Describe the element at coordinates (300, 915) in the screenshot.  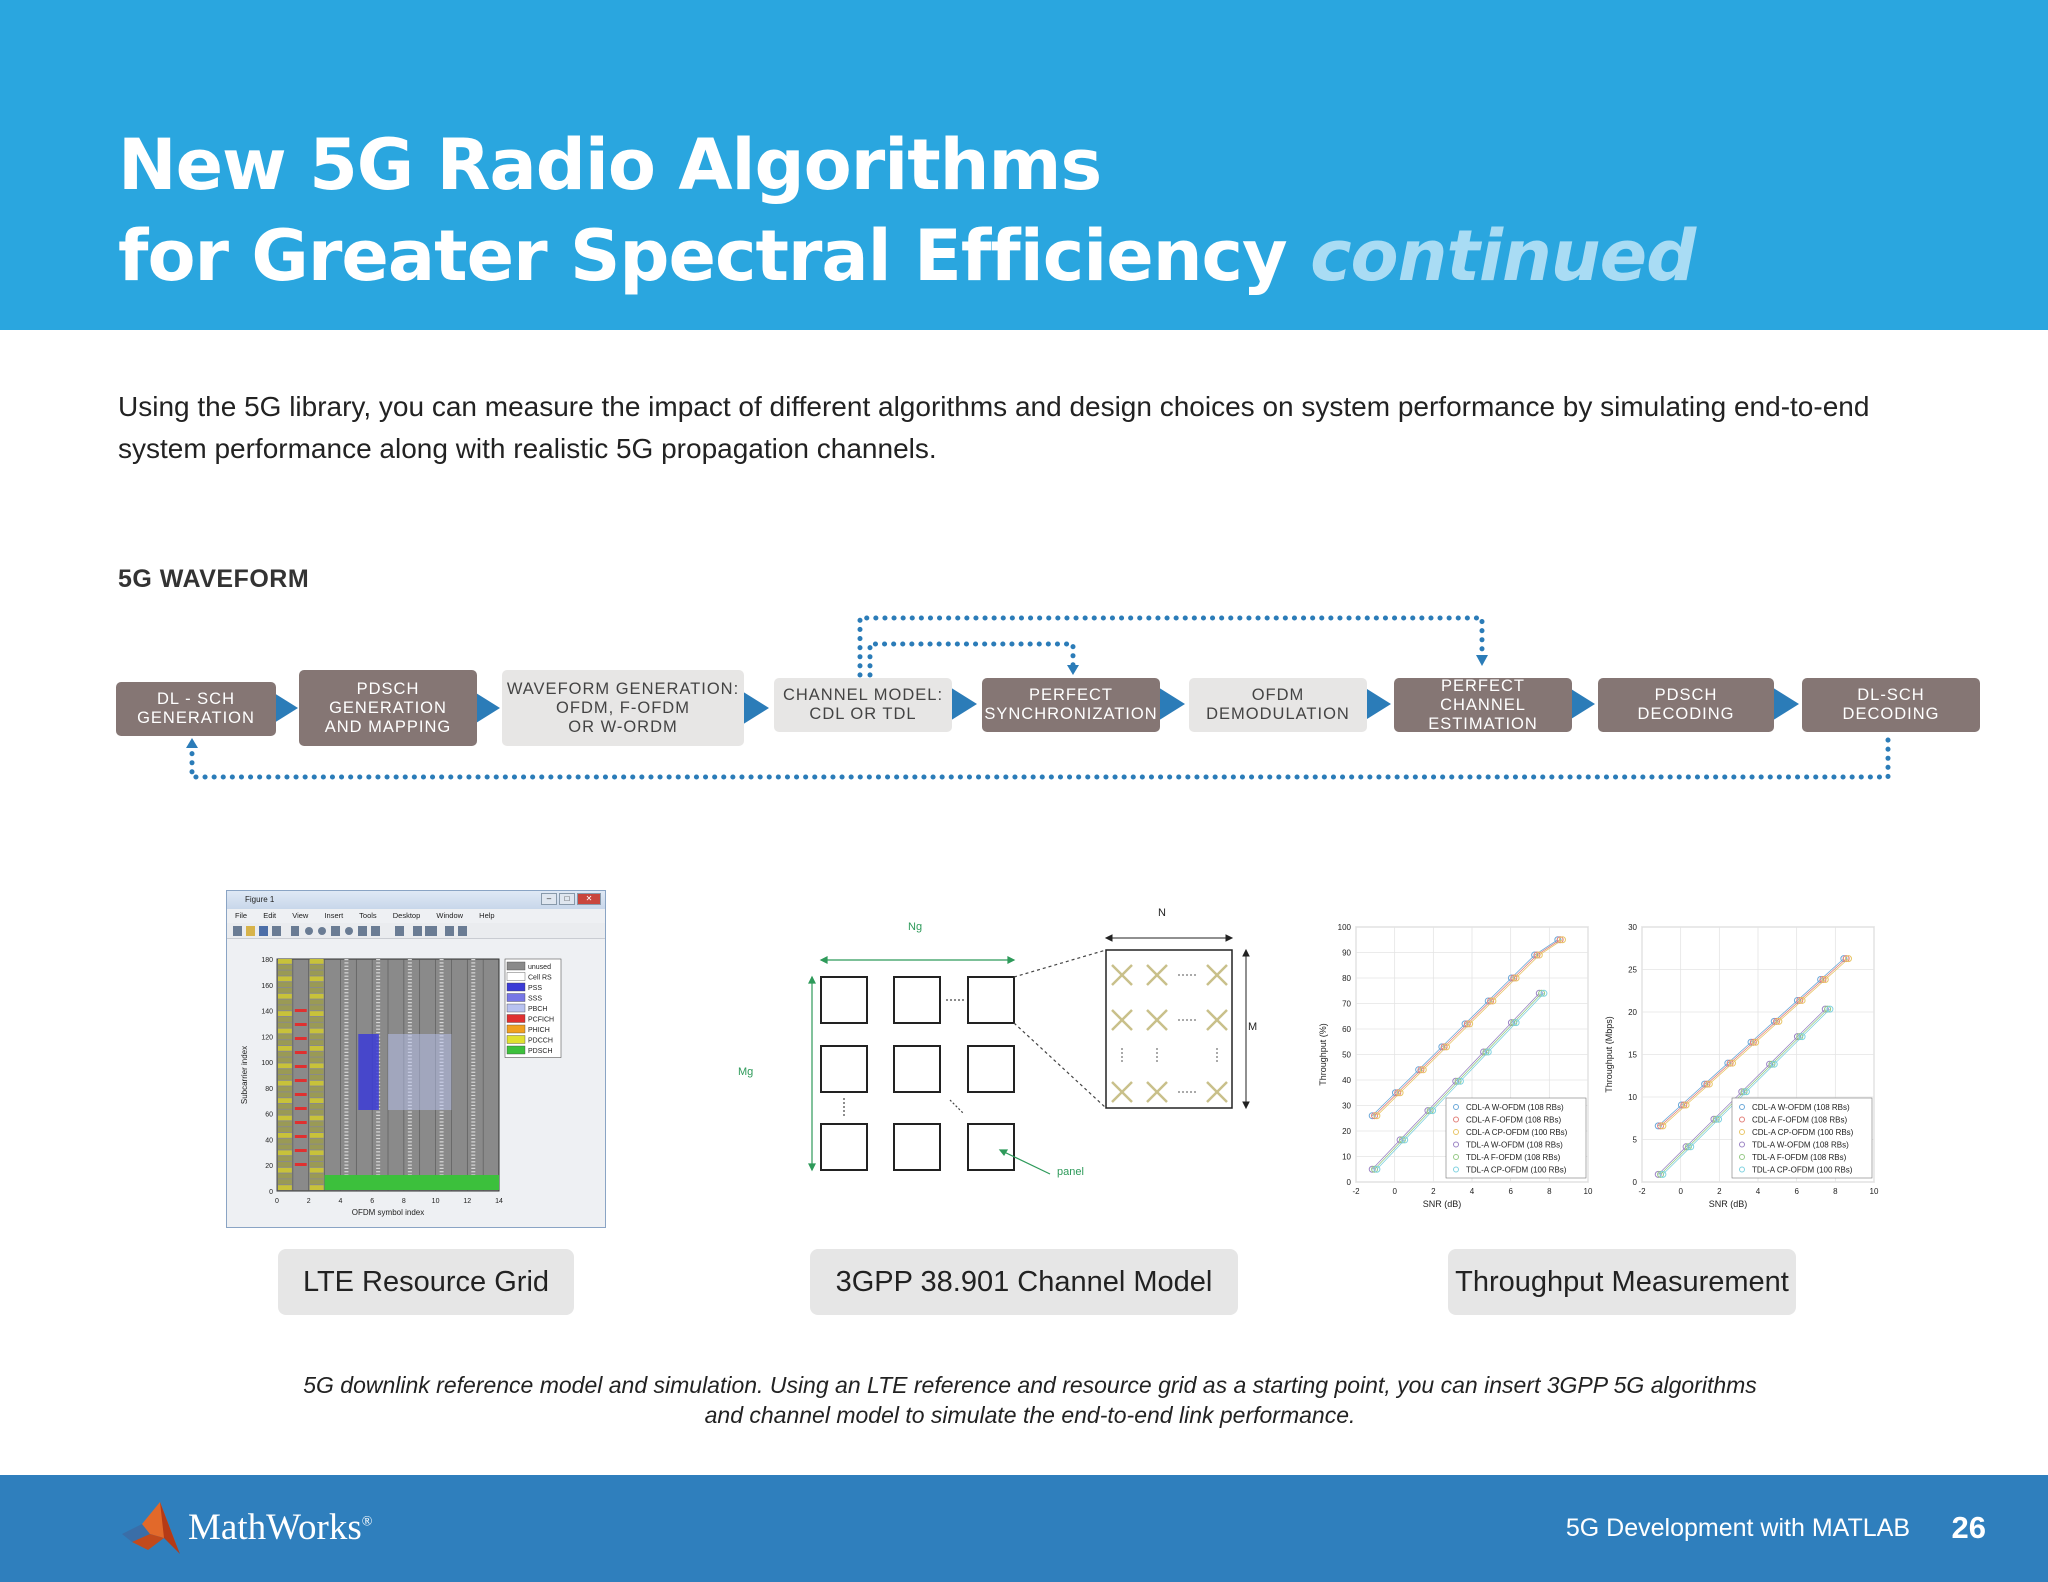
I see `menu-view: View` at that location.